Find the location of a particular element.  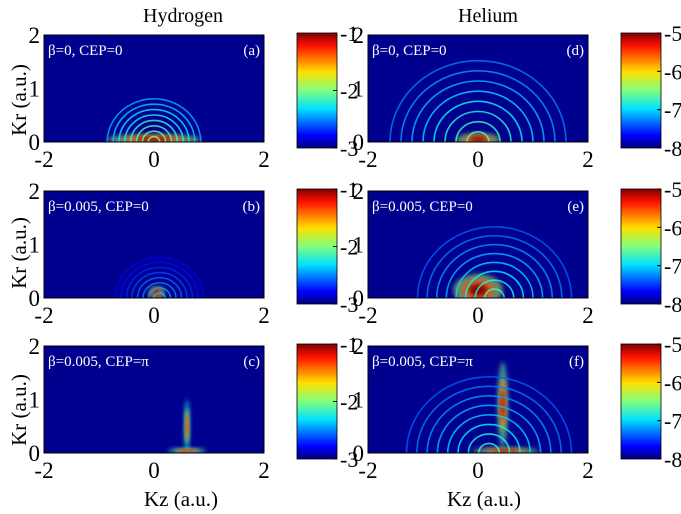

column-title-hydrogen: Hydrogen is located at coordinates (183, 16).